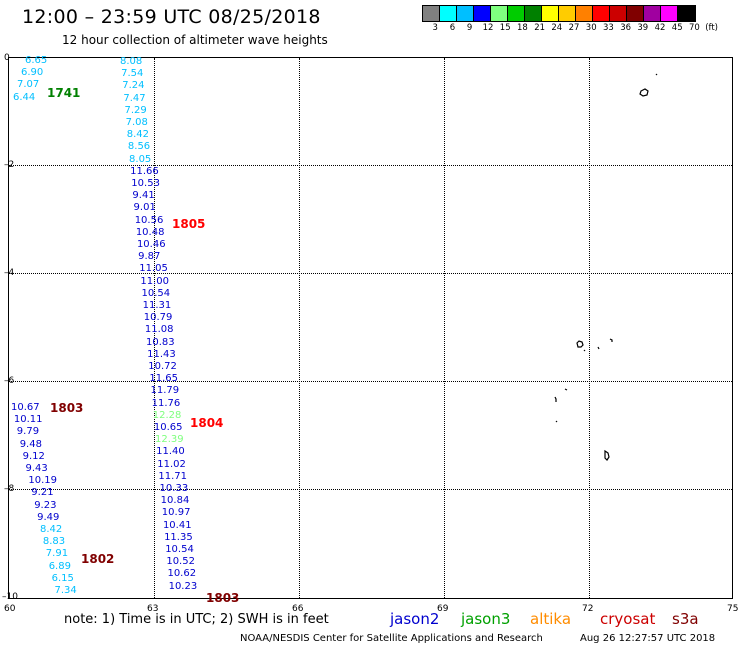 The width and height of the screenshot is (740, 650). What do you see at coordinates (143, 196) in the screenshot?
I see `wave-height-value: 9.41` at bounding box center [143, 196].